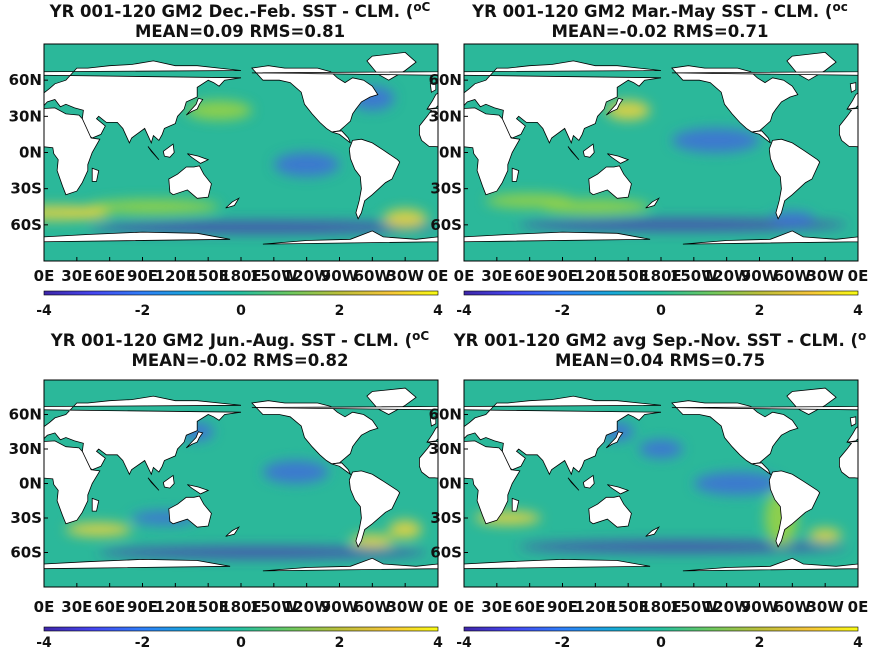  I want to click on y-tick-label: 30S, so click(26, 518).